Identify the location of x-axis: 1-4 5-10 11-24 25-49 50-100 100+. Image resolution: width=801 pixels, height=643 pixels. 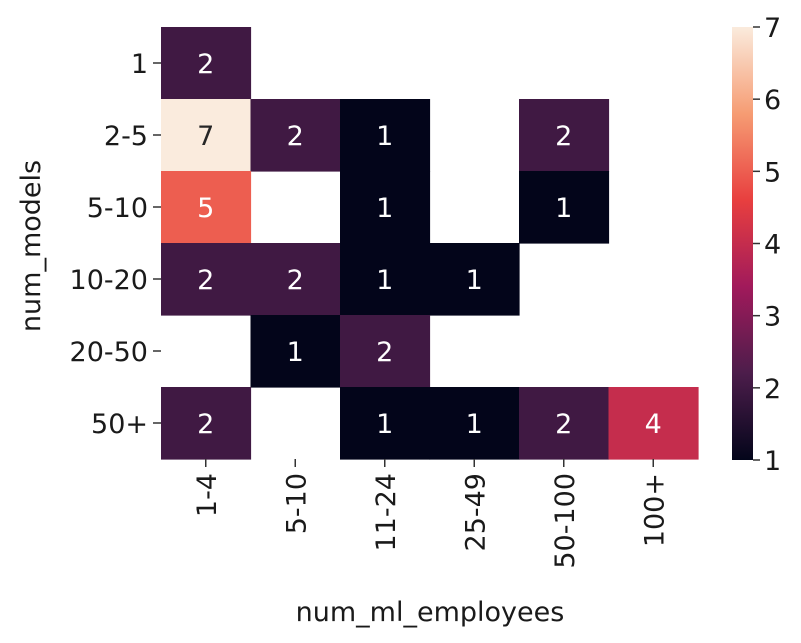
(431, 514).